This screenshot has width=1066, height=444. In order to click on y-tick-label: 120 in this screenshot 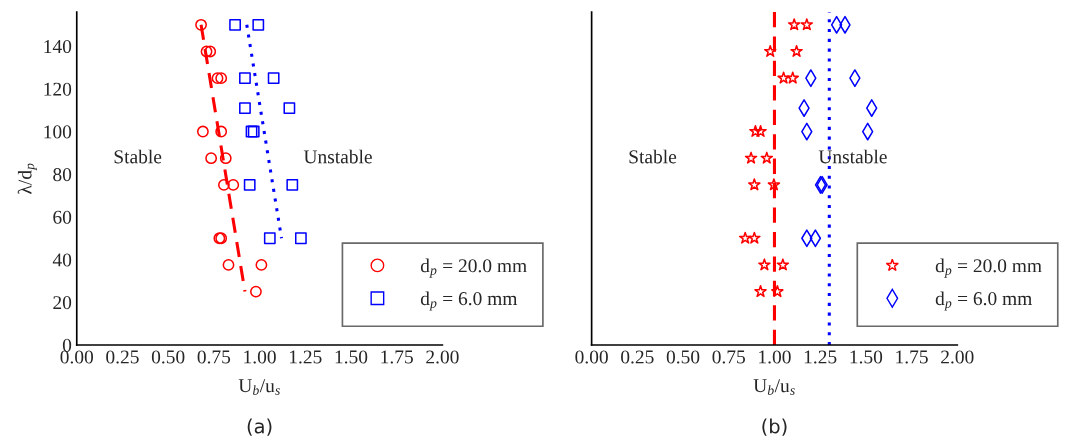, I will do `click(58, 89)`.